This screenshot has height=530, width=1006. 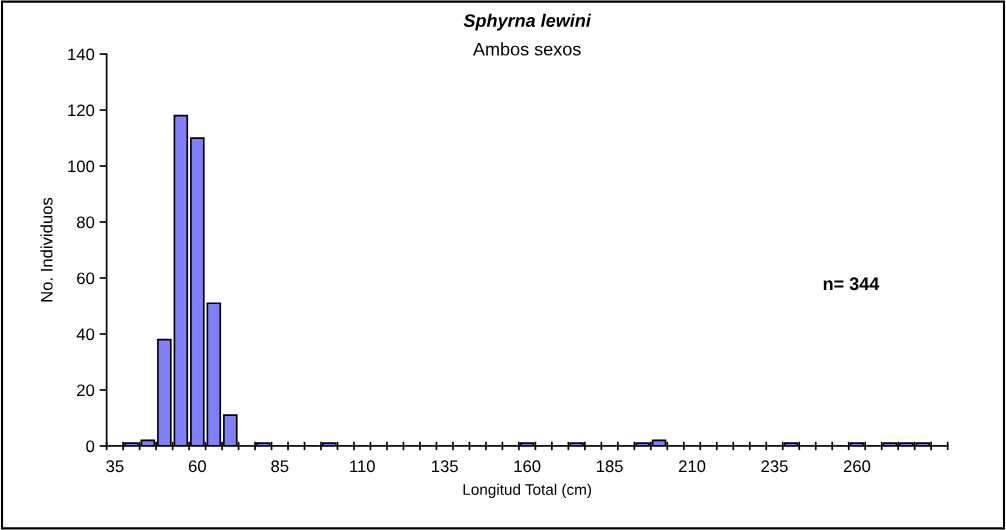 I want to click on chart-title: Sphyrna lewini, so click(x=527, y=22).